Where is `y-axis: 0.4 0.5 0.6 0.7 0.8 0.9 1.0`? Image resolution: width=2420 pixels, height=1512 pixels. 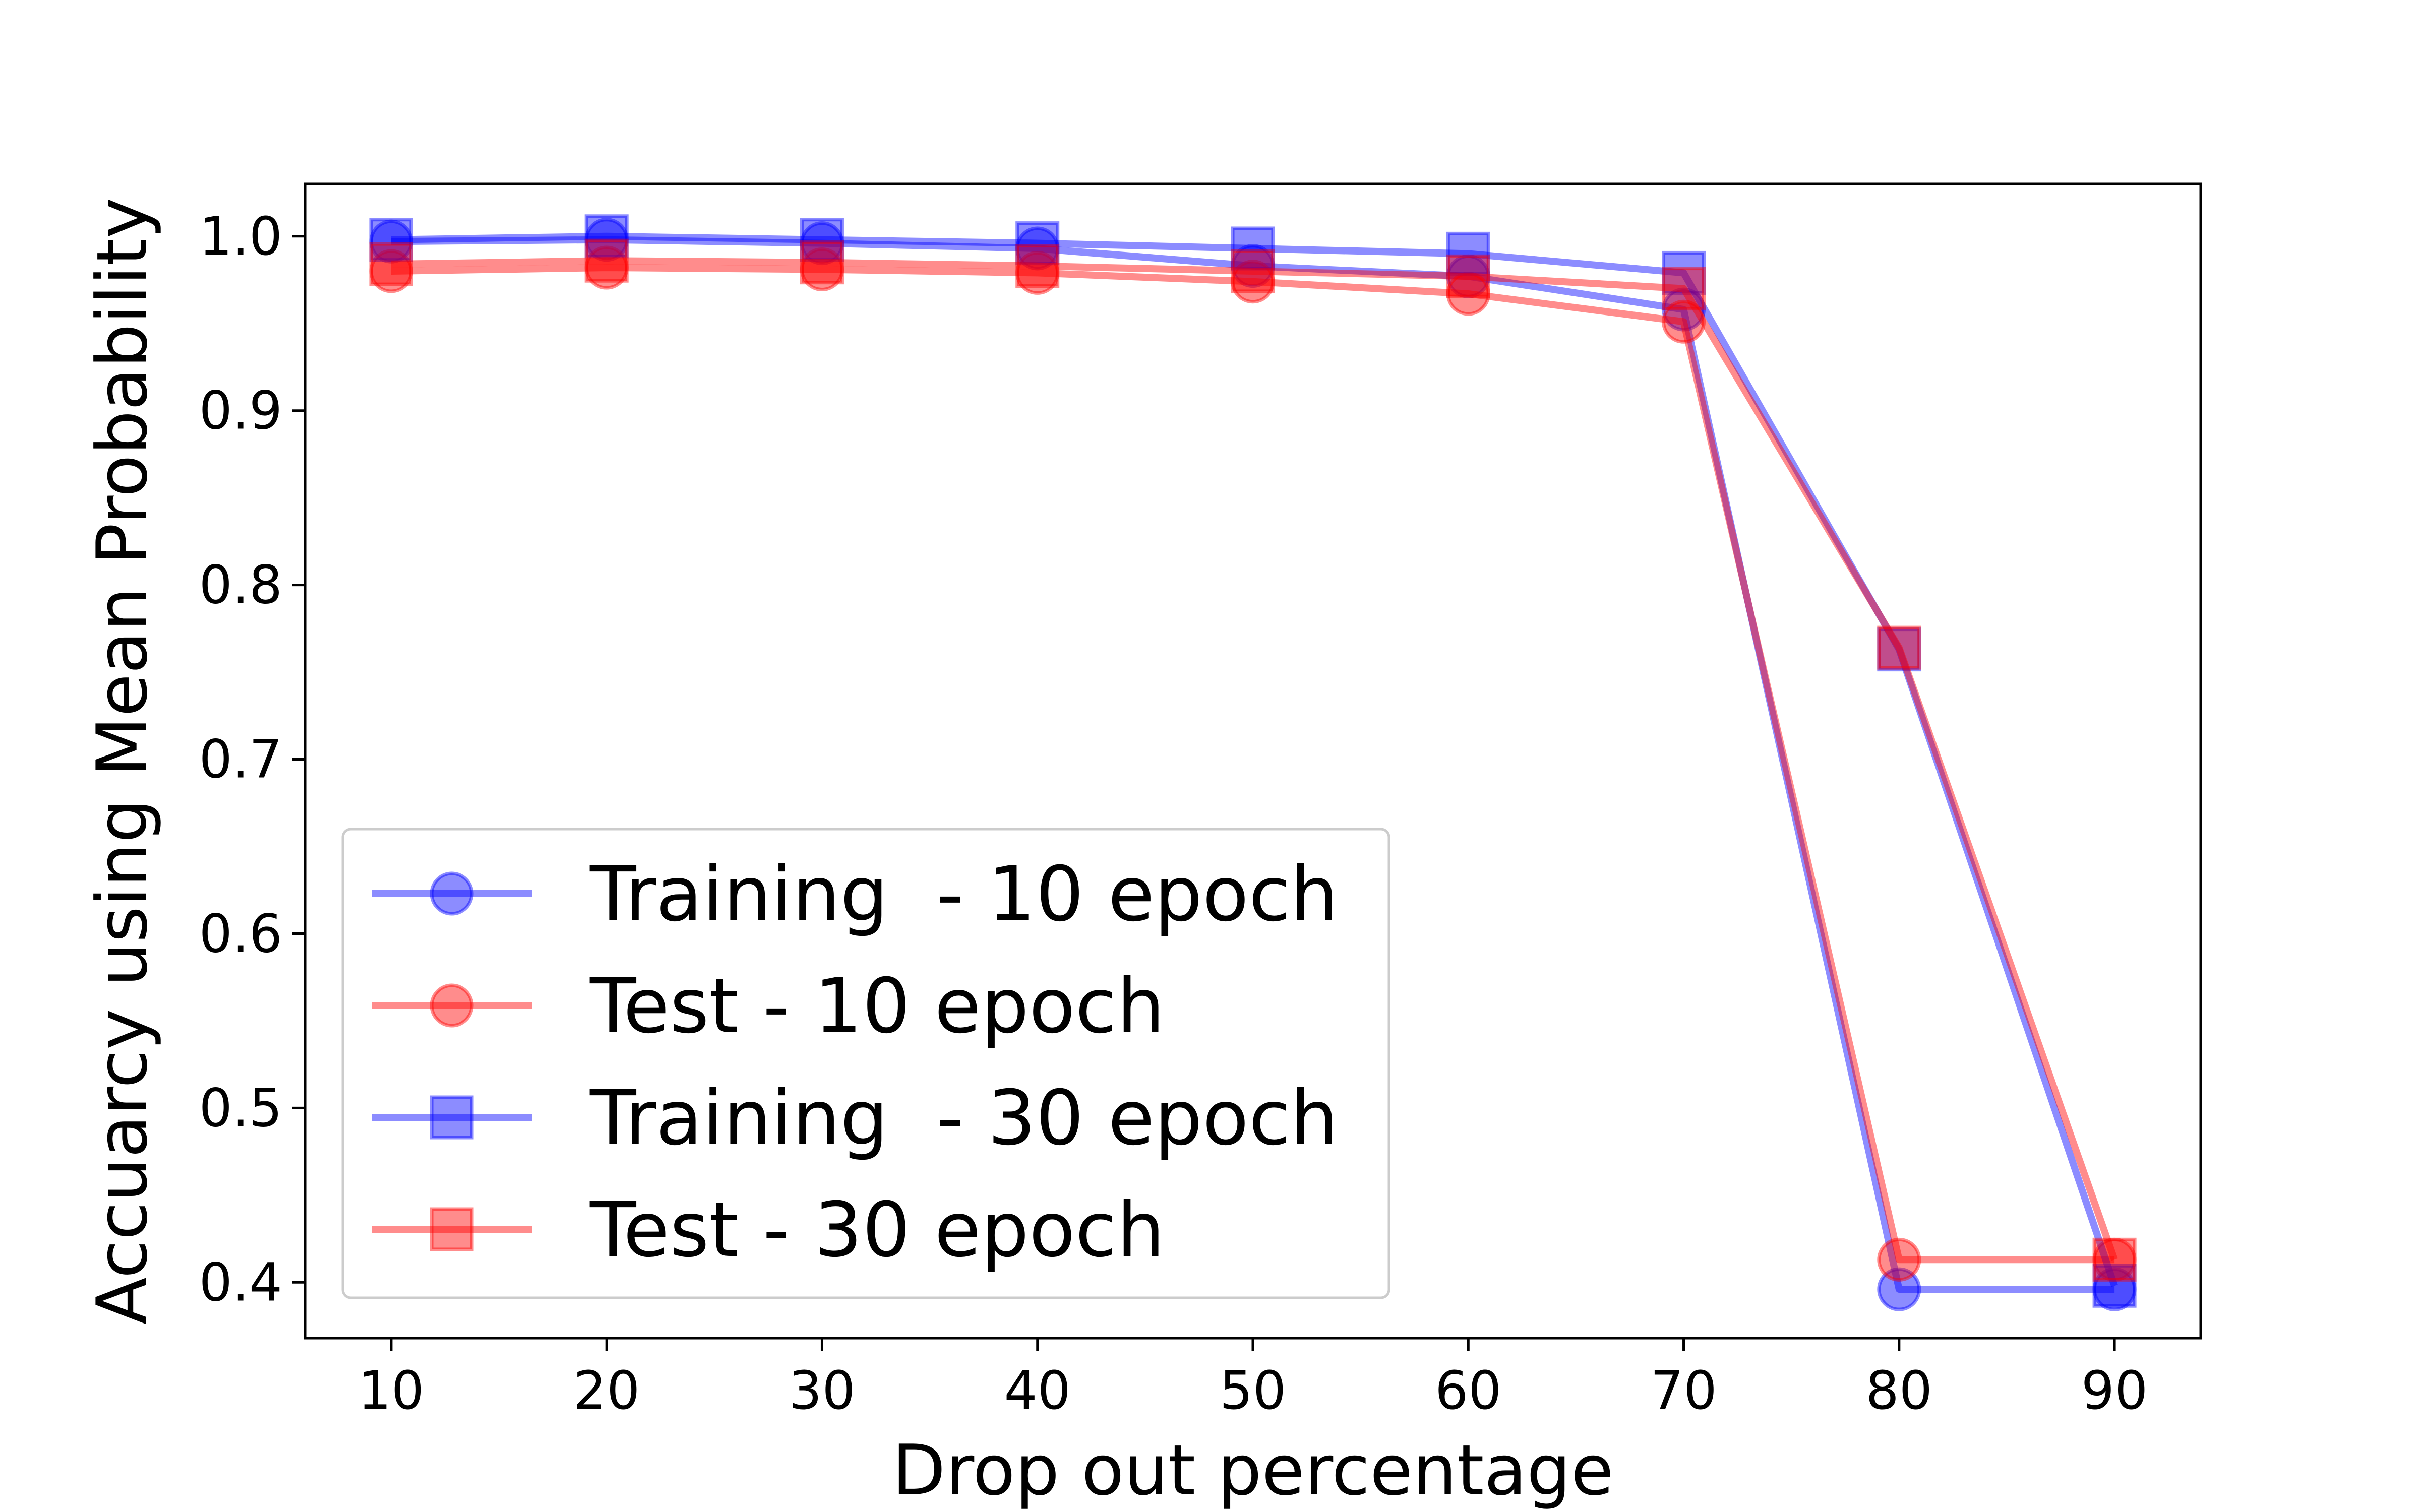
y-axis: 0.4 0.5 0.6 0.7 0.8 0.9 1.0 is located at coordinates (252, 760).